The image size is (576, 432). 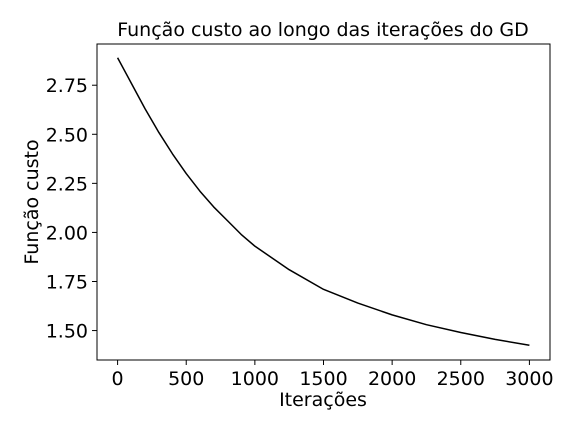 What do you see at coordinates (118, 379) in the screenshot?
I see `x-tick-label: 0` at bounding box center [118, 379].